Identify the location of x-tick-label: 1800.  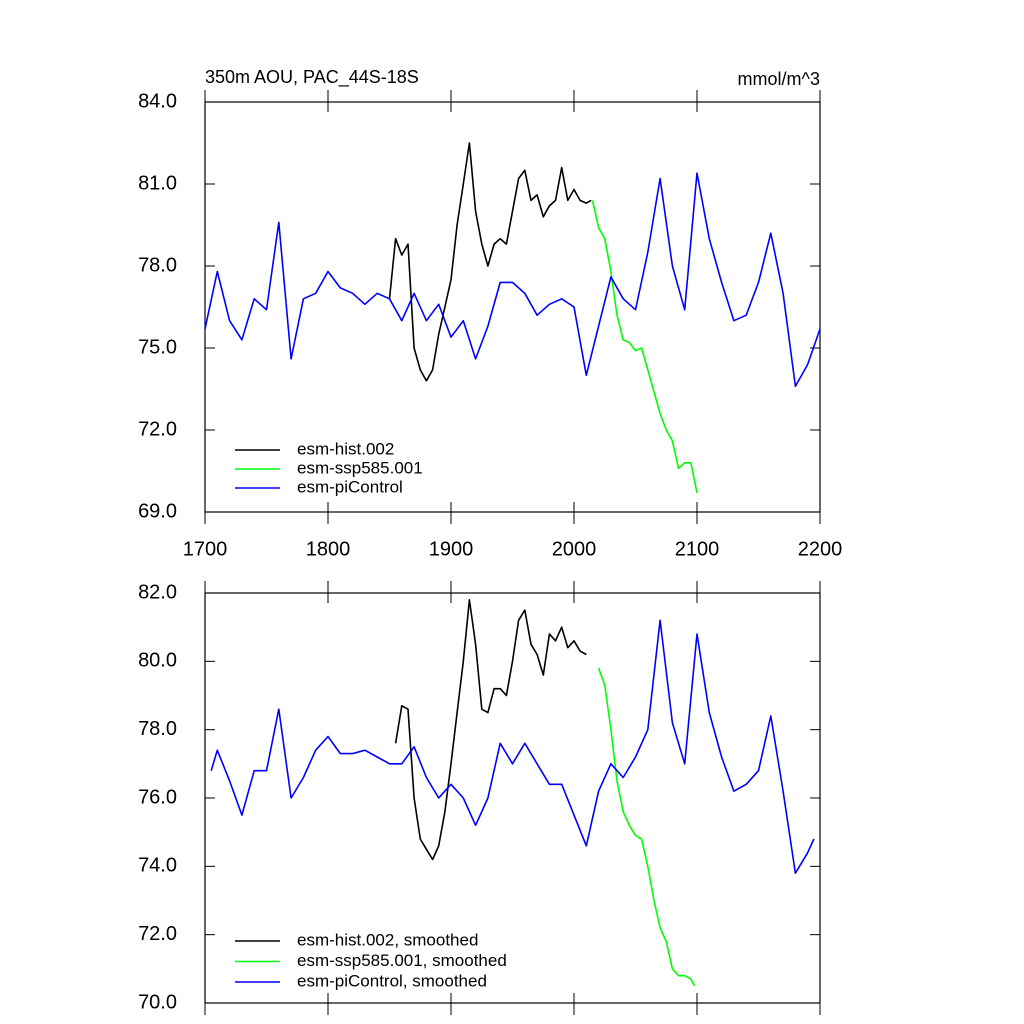
(328, 549).